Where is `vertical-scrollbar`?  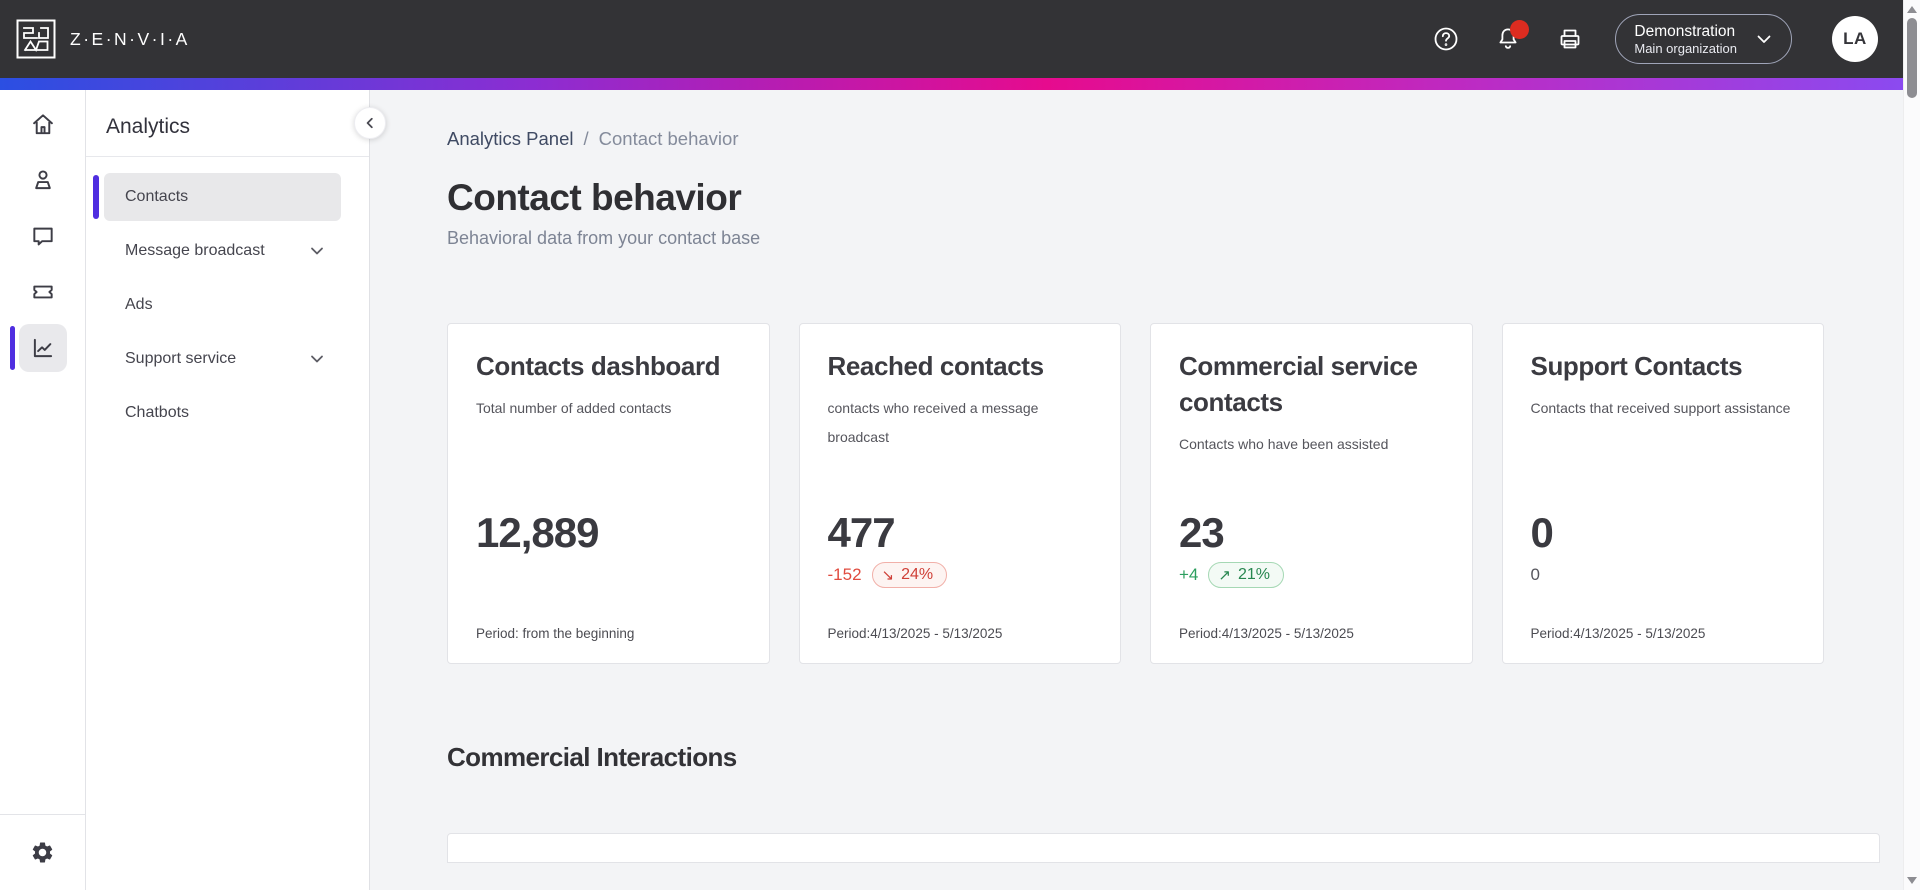 vertical-scrollbar is located at coordinates (1911, 445).